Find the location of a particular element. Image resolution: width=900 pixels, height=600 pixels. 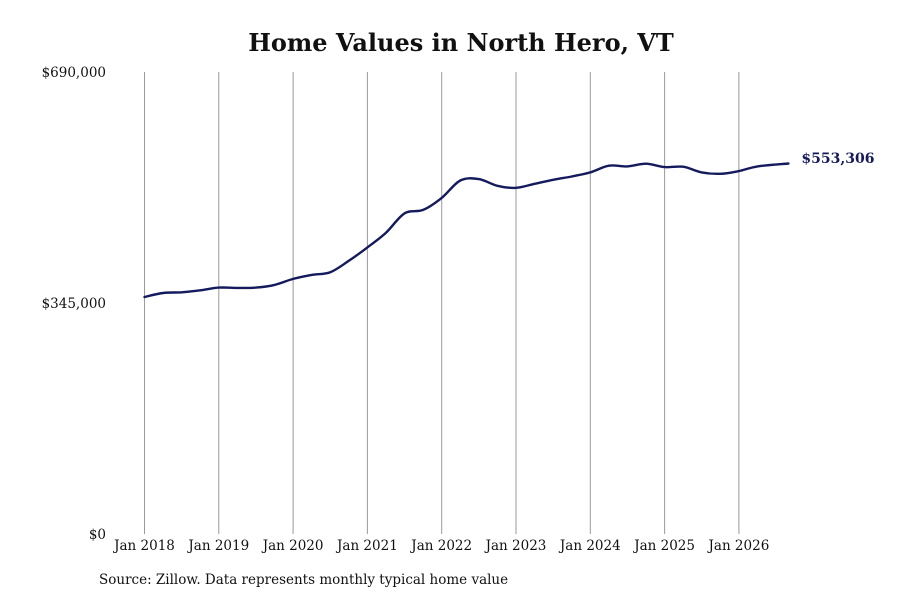

x-tick-label: Jan 2023 is located at coordinates (515, 546).